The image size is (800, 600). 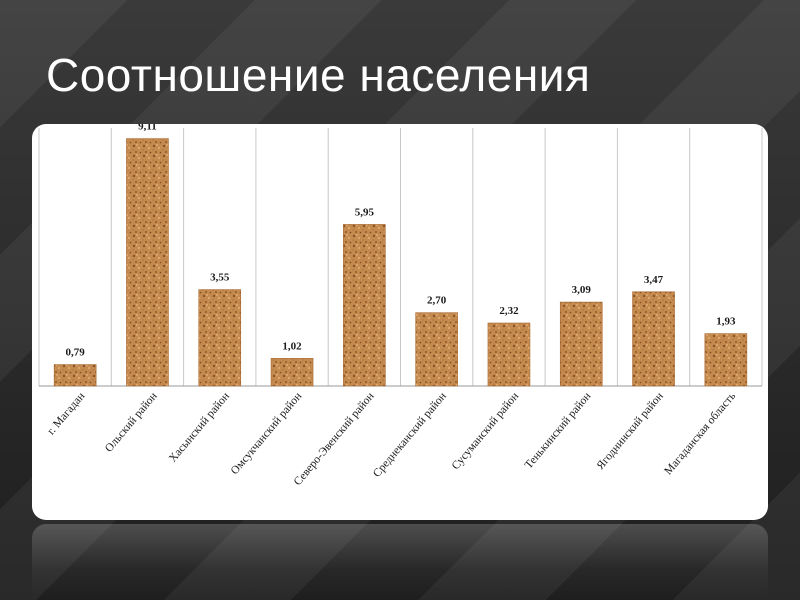 I want to click on x-tick-label: Тенькинский район, so click(x=558, y=430).